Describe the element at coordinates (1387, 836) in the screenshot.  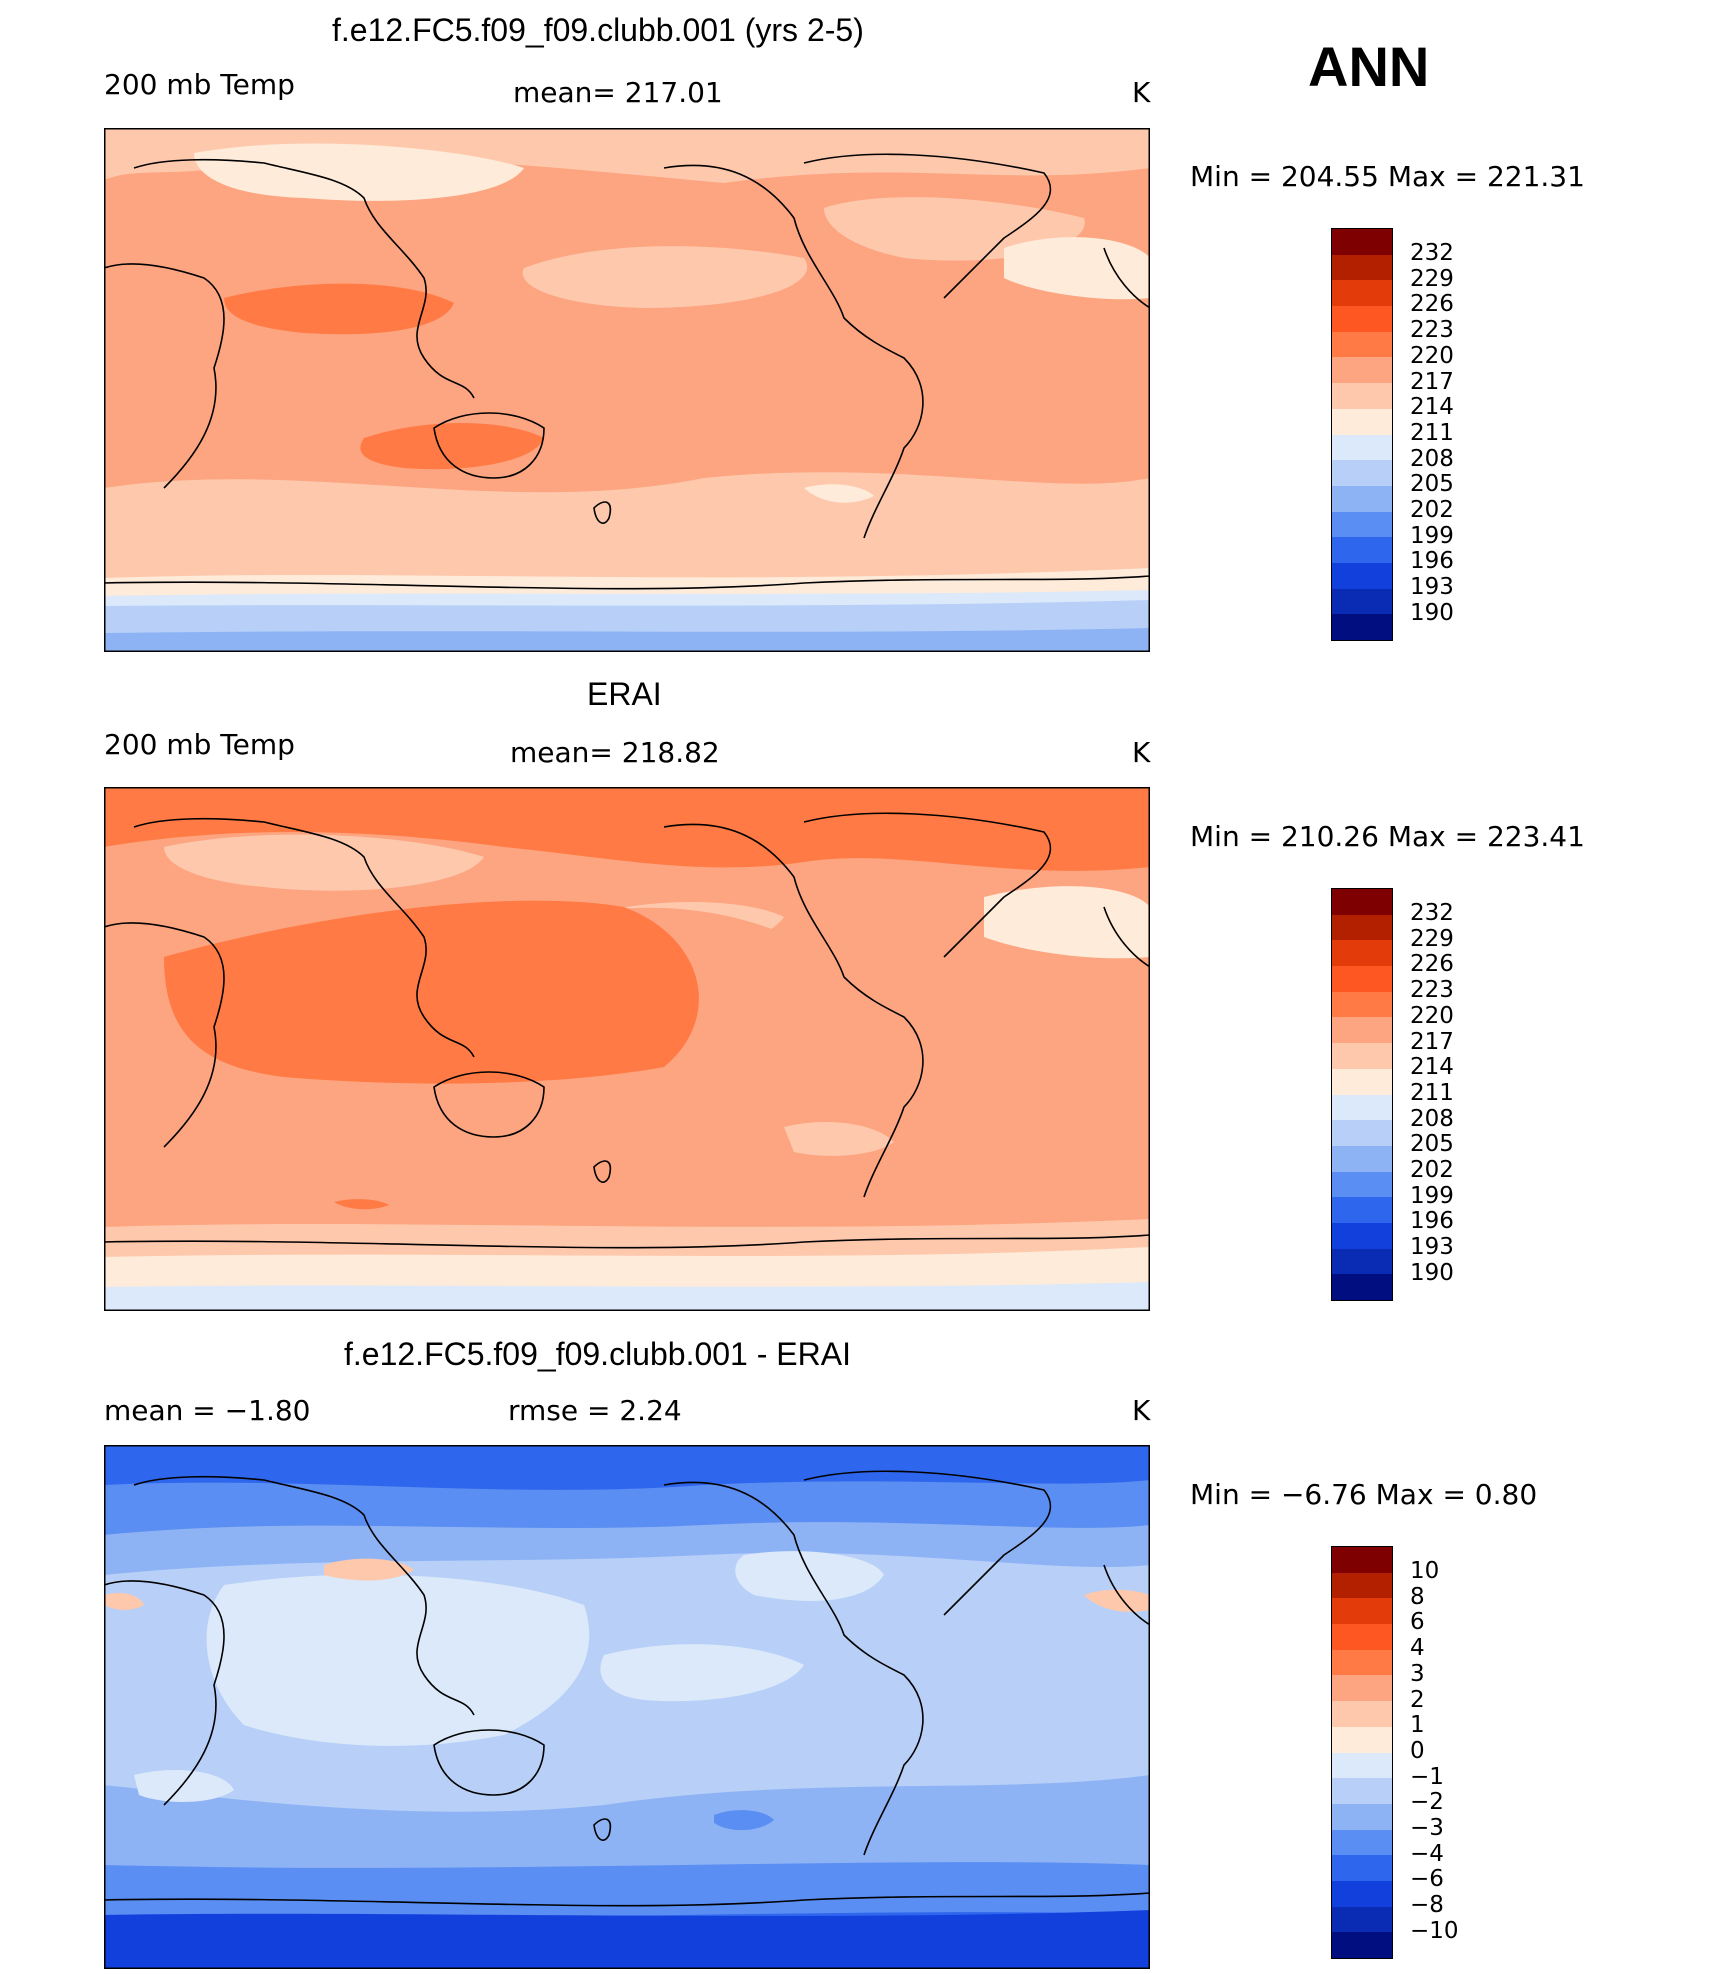
I see `panel2-minmax: Min = 210.26 Max = 223.41` at that location.